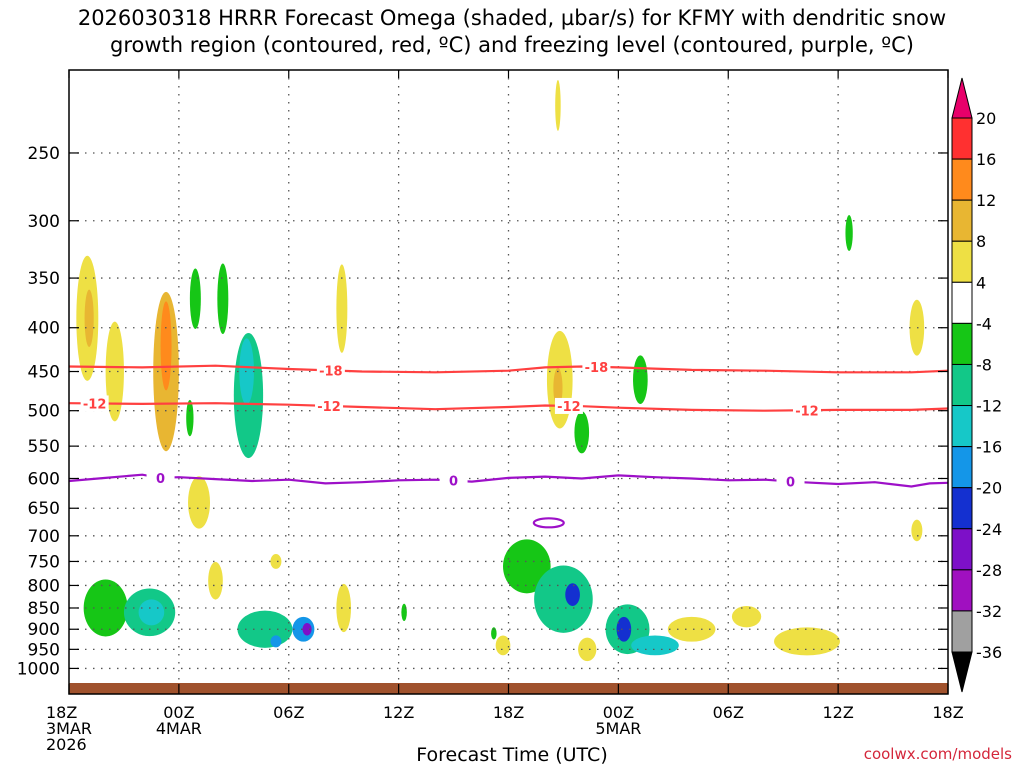  Describe the element at coordinates (44, 630) in the screenshot. I see `y-tick-label: 900` at that location.